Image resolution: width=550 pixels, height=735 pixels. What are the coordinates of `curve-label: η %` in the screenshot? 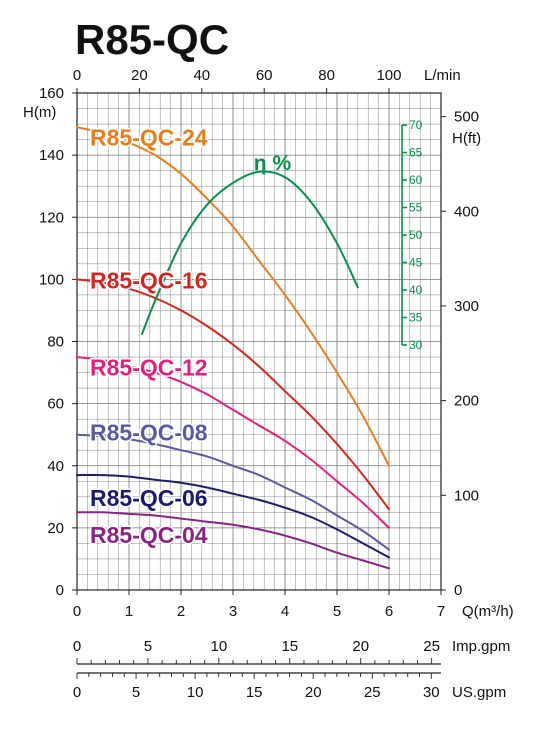 It's located at (273, 163).